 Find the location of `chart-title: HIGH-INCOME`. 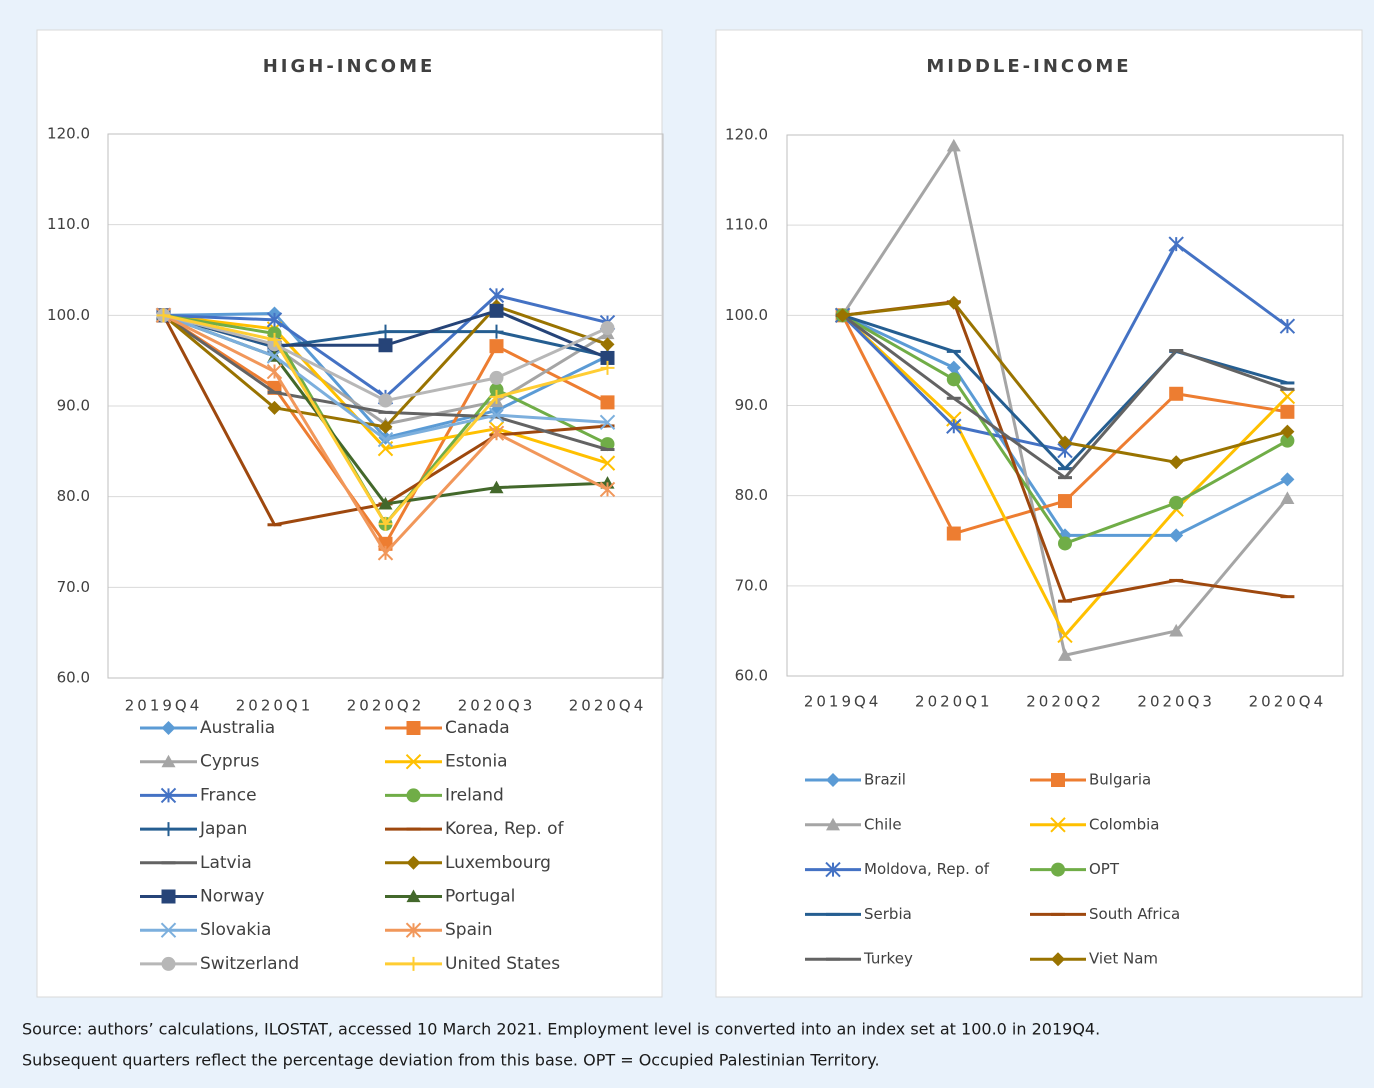

chart-title: HIGH-INCOME is located at coordinates (349, 66).